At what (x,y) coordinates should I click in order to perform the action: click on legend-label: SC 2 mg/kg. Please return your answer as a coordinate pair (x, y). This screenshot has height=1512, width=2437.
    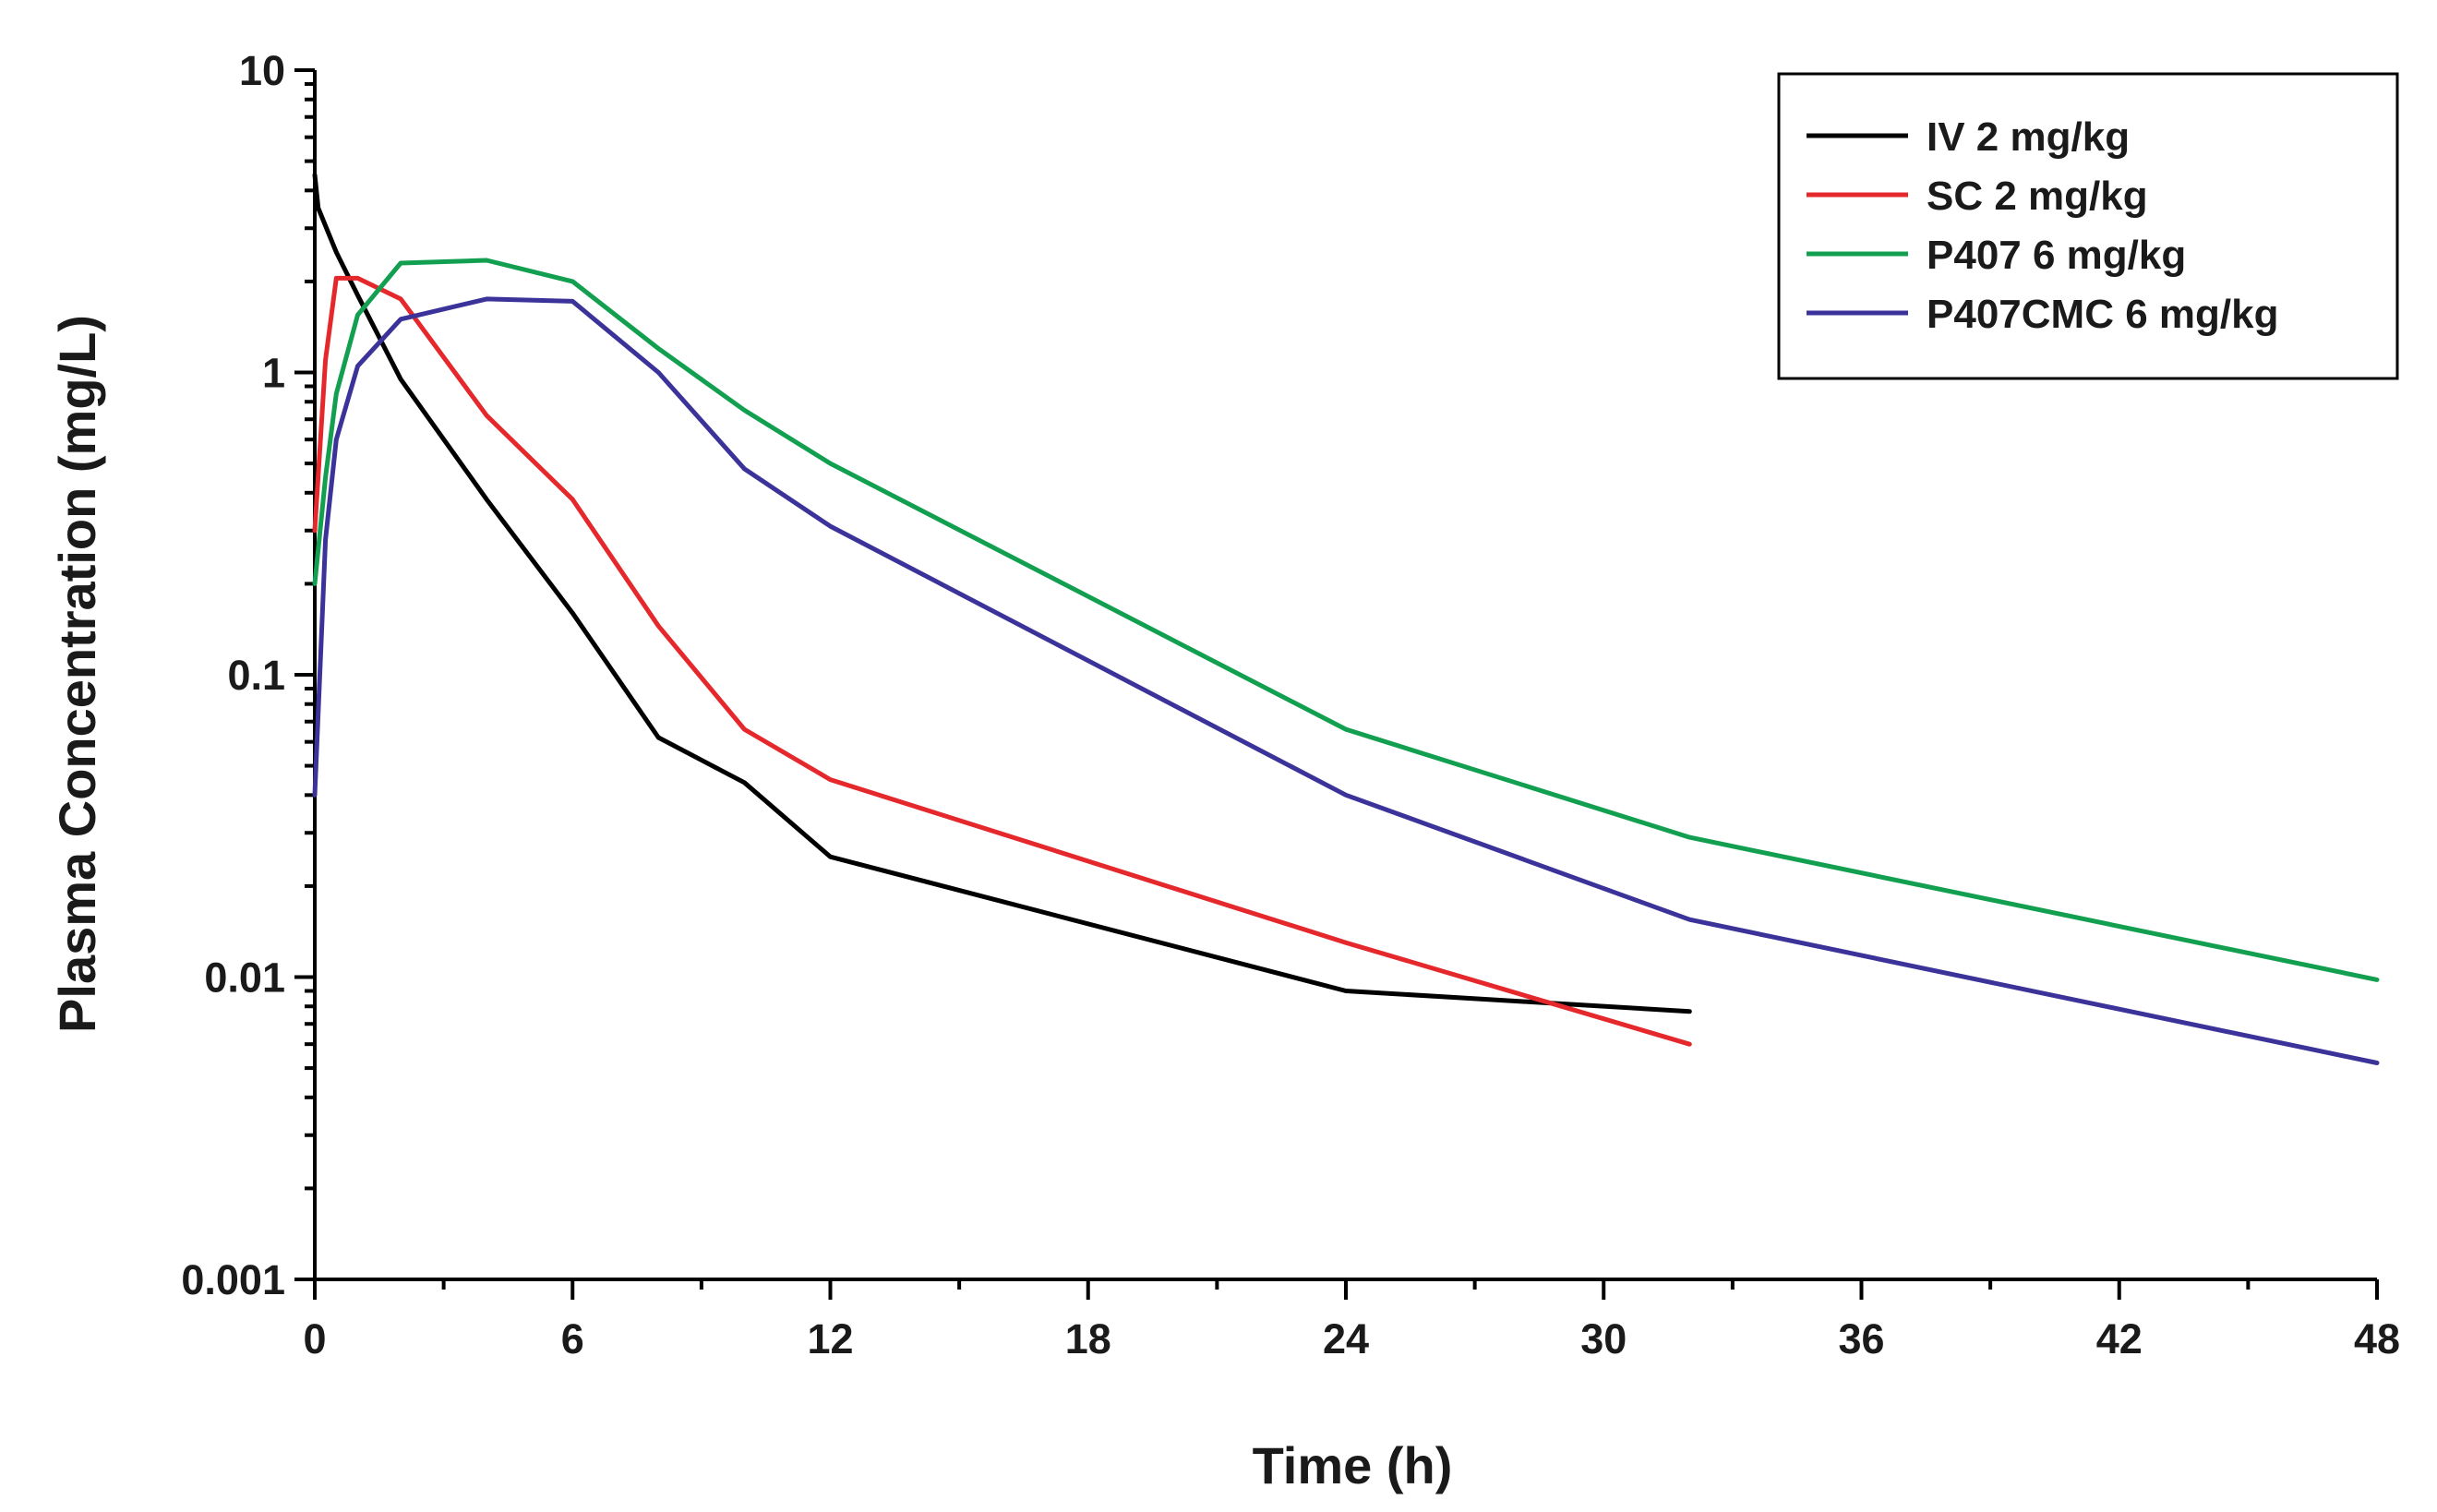
    Looking at the image, I should click on (2037, 196).